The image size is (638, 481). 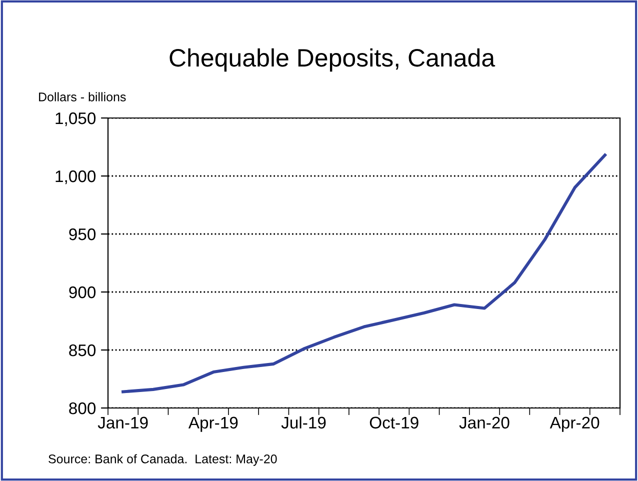 I want to click on x-tick-label: Apr-19, so click(x=213, y=424).